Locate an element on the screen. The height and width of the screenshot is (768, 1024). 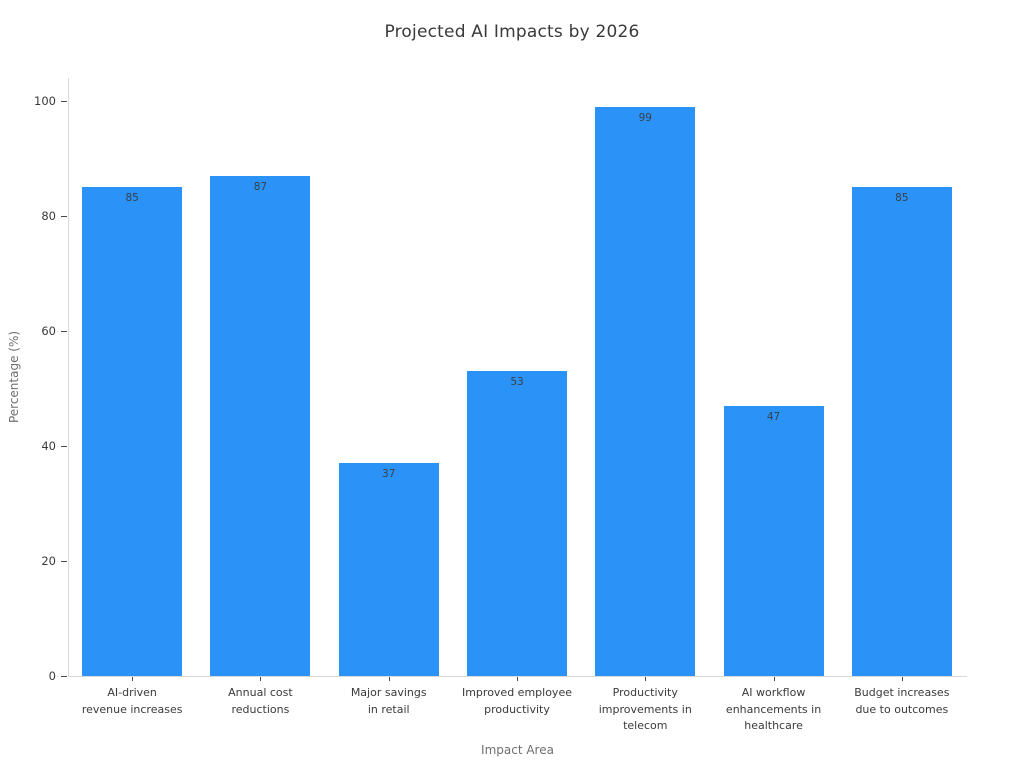
bar: 53 is located at coordinates (517, 523).